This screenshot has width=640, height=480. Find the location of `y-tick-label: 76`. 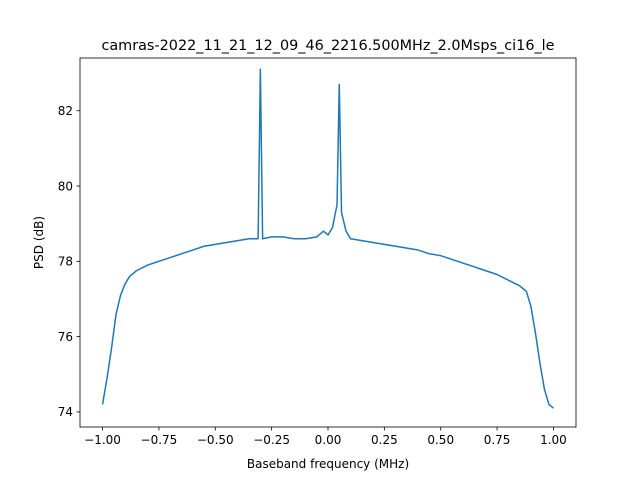

y-tick-label: 76 is located at coordinates (65, 337).